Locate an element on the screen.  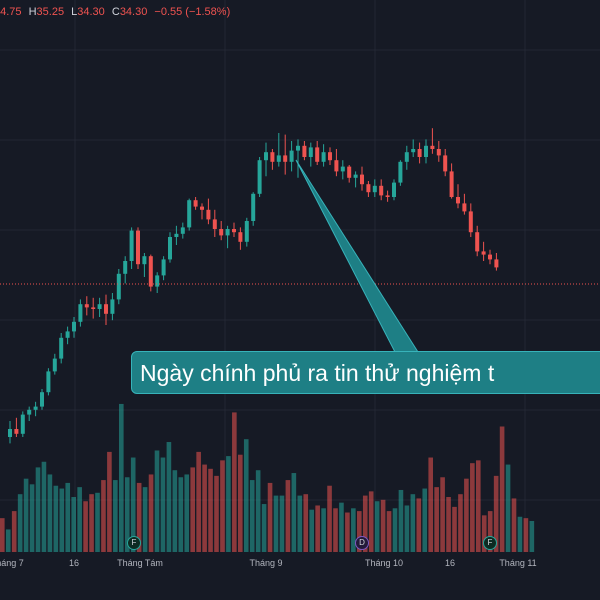
annotation-pointer is located at coordinates (357, 256).